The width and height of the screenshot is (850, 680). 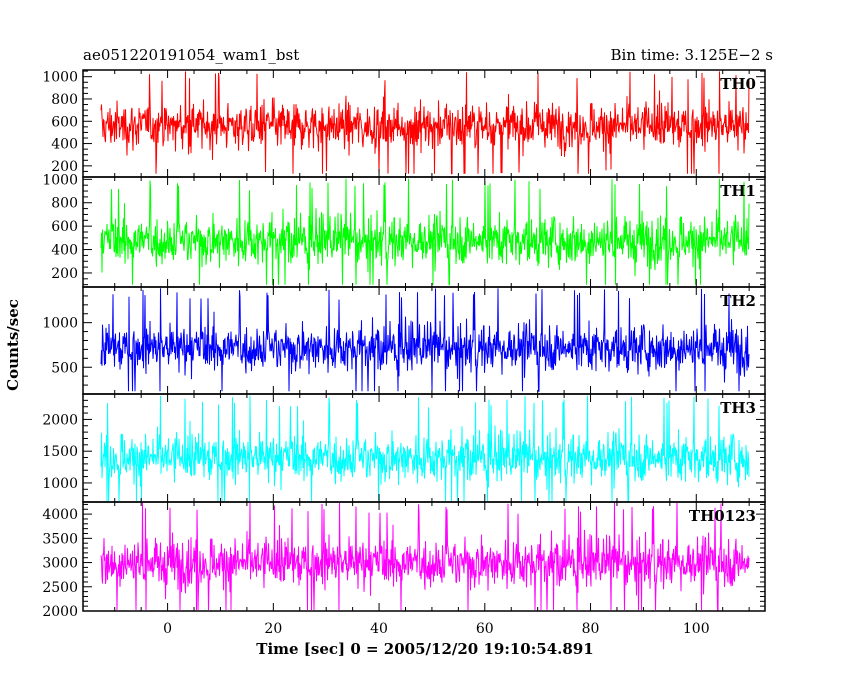 I want to click on panel-frame-th0123, so click(x=424, y=556).